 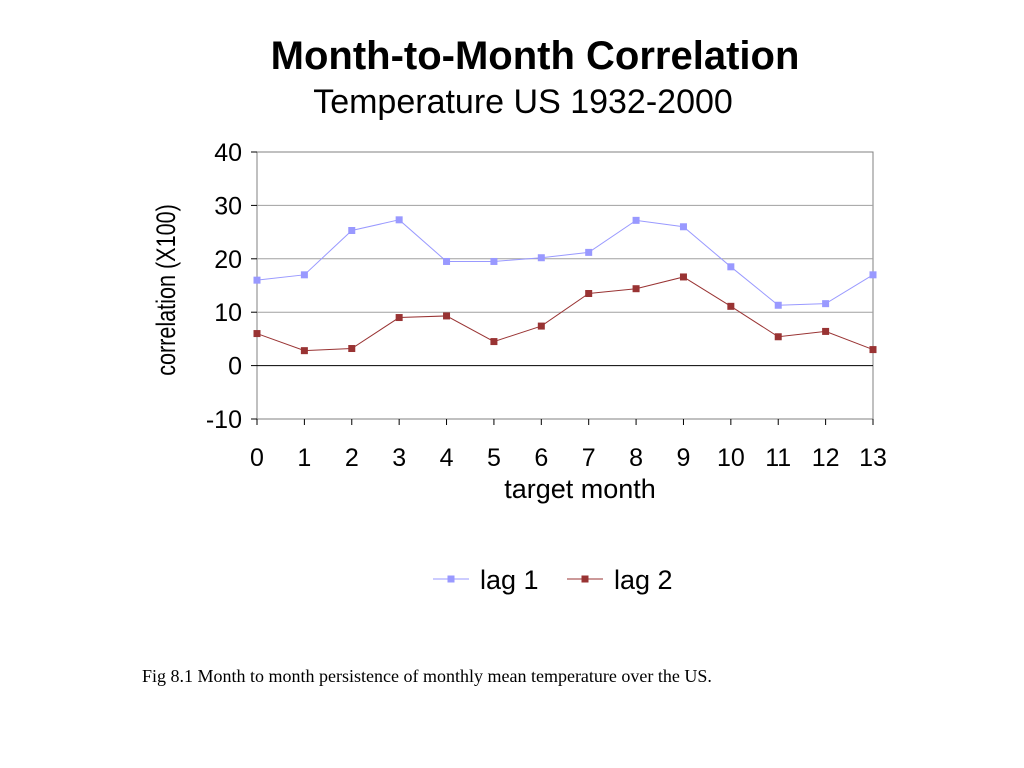 I want to click on chart-subtitle: Temperature US 1932-2000, so click(x=523, y=102).